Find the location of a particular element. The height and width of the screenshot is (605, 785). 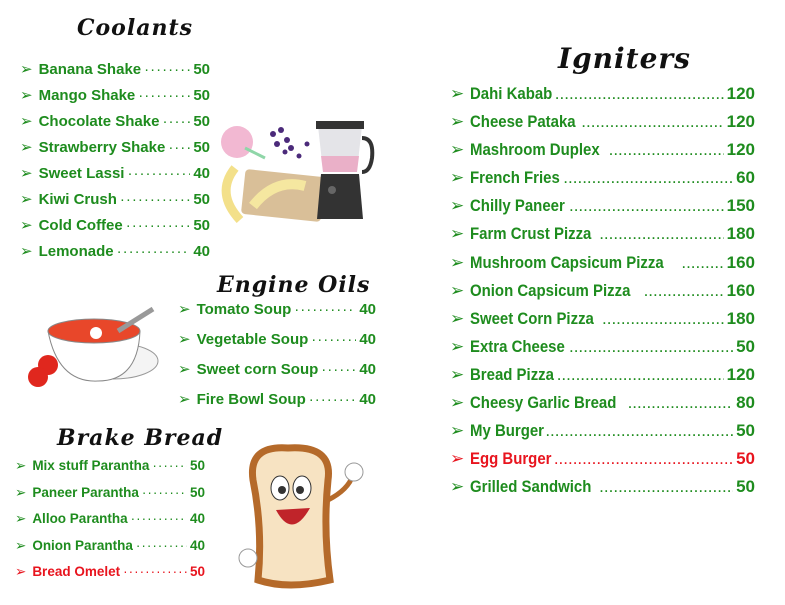

menu-item: ➢ Mix stuff Parantha 50 is located at coordinates (110, 471).